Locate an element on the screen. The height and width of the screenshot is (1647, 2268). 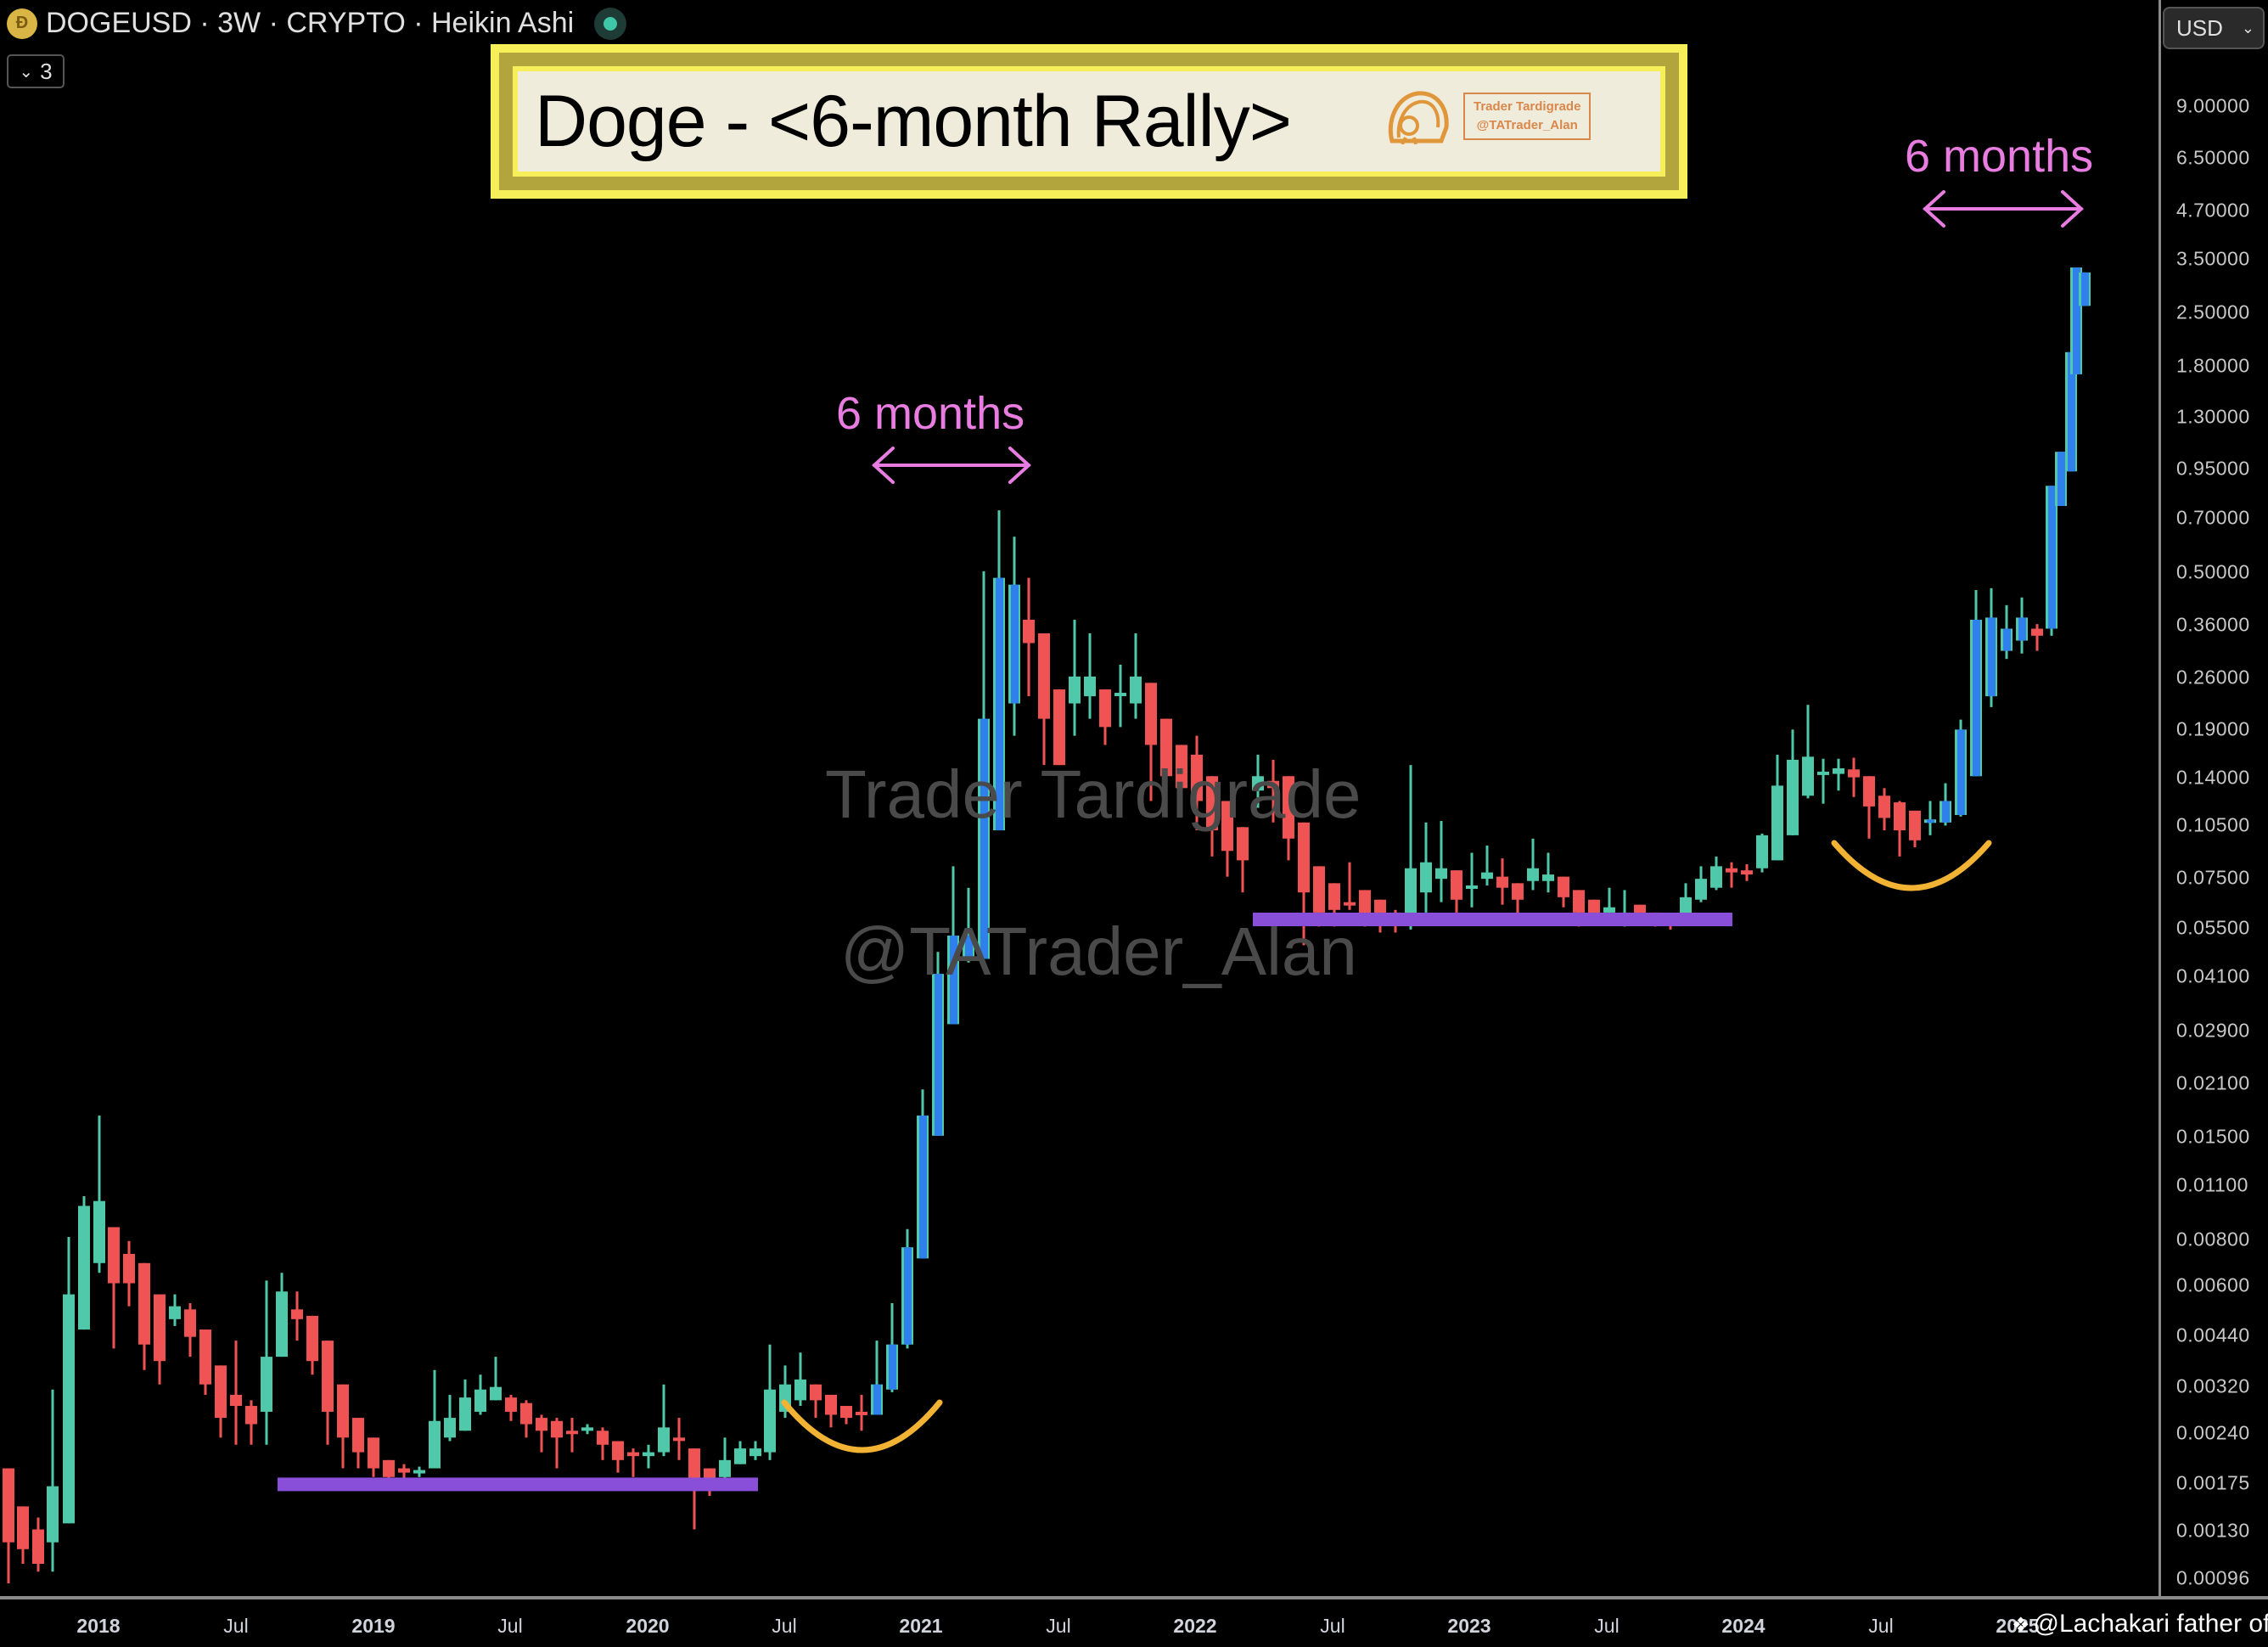
price-tick-label: 0.07500 is located at coordinates (2213, 878).